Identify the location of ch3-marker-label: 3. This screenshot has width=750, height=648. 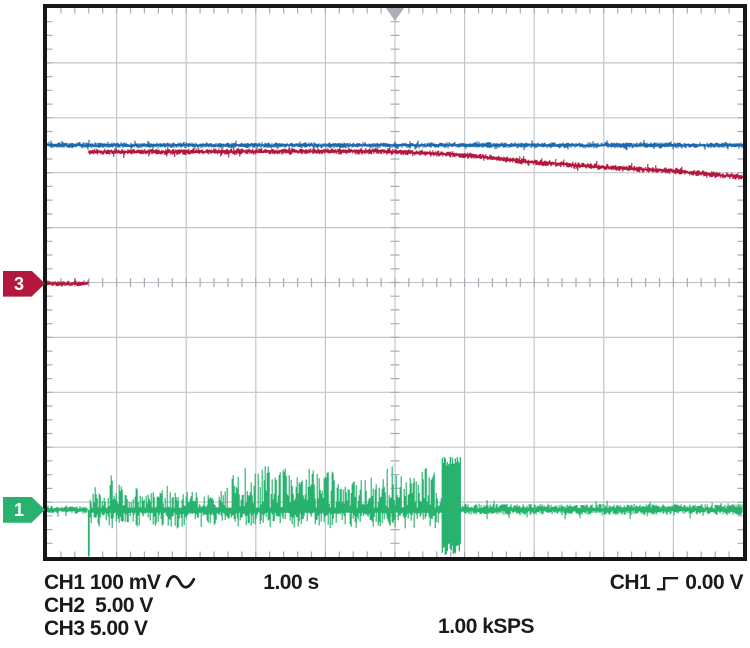
(18, 283).